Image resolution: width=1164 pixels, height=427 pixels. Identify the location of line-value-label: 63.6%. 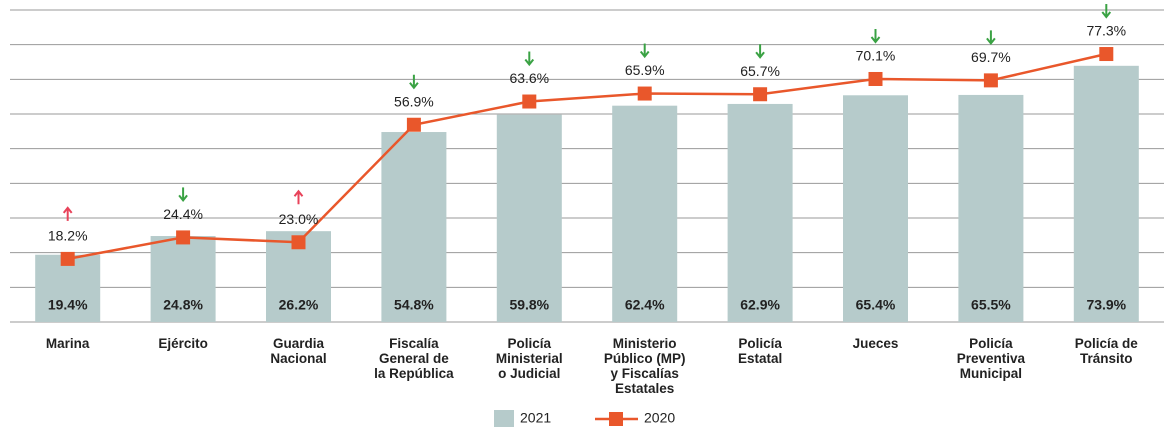
(529, 78).